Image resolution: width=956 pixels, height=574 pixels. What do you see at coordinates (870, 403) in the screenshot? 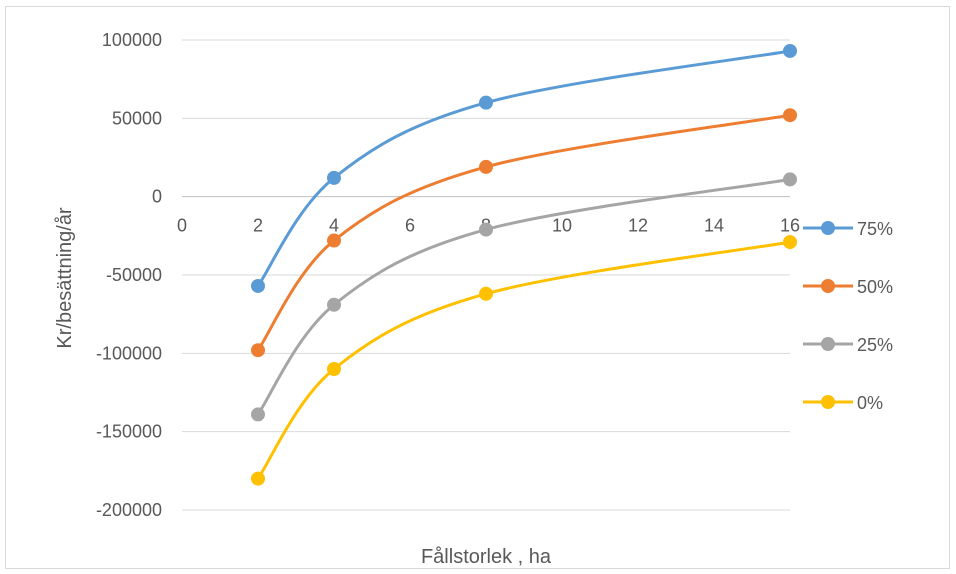
I see `legend-label: 0%` at bounding box center [870, 403].